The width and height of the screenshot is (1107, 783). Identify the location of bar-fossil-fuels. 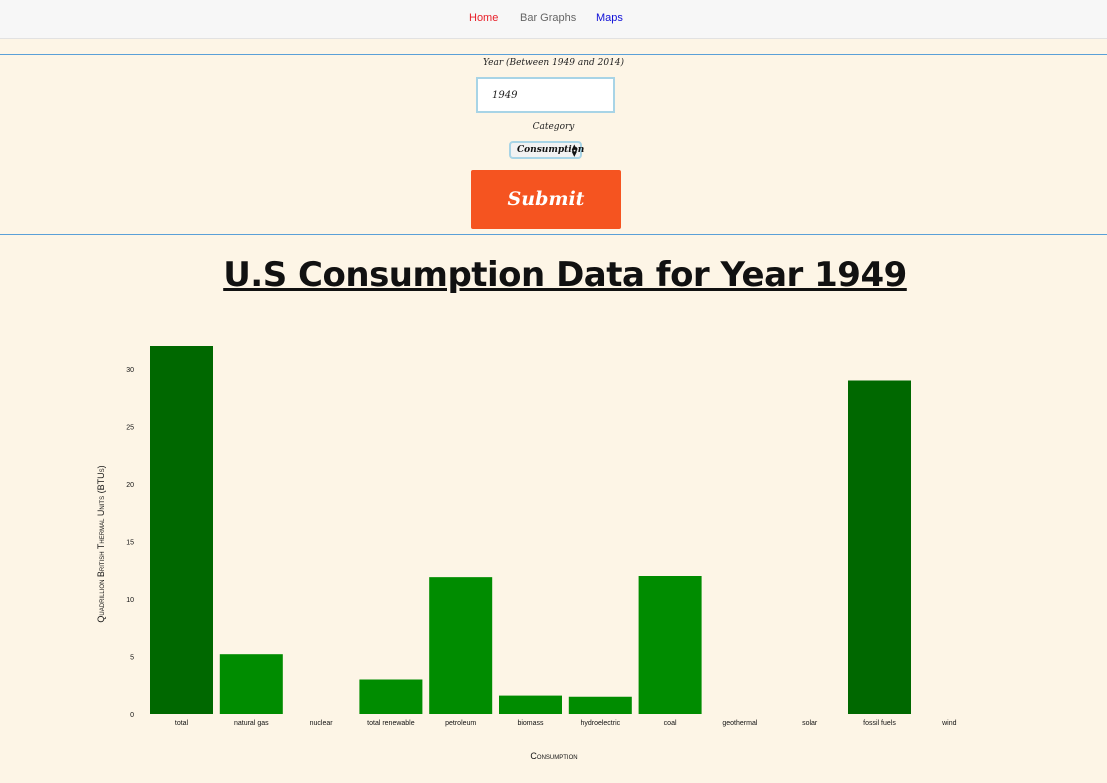
(879, 547).